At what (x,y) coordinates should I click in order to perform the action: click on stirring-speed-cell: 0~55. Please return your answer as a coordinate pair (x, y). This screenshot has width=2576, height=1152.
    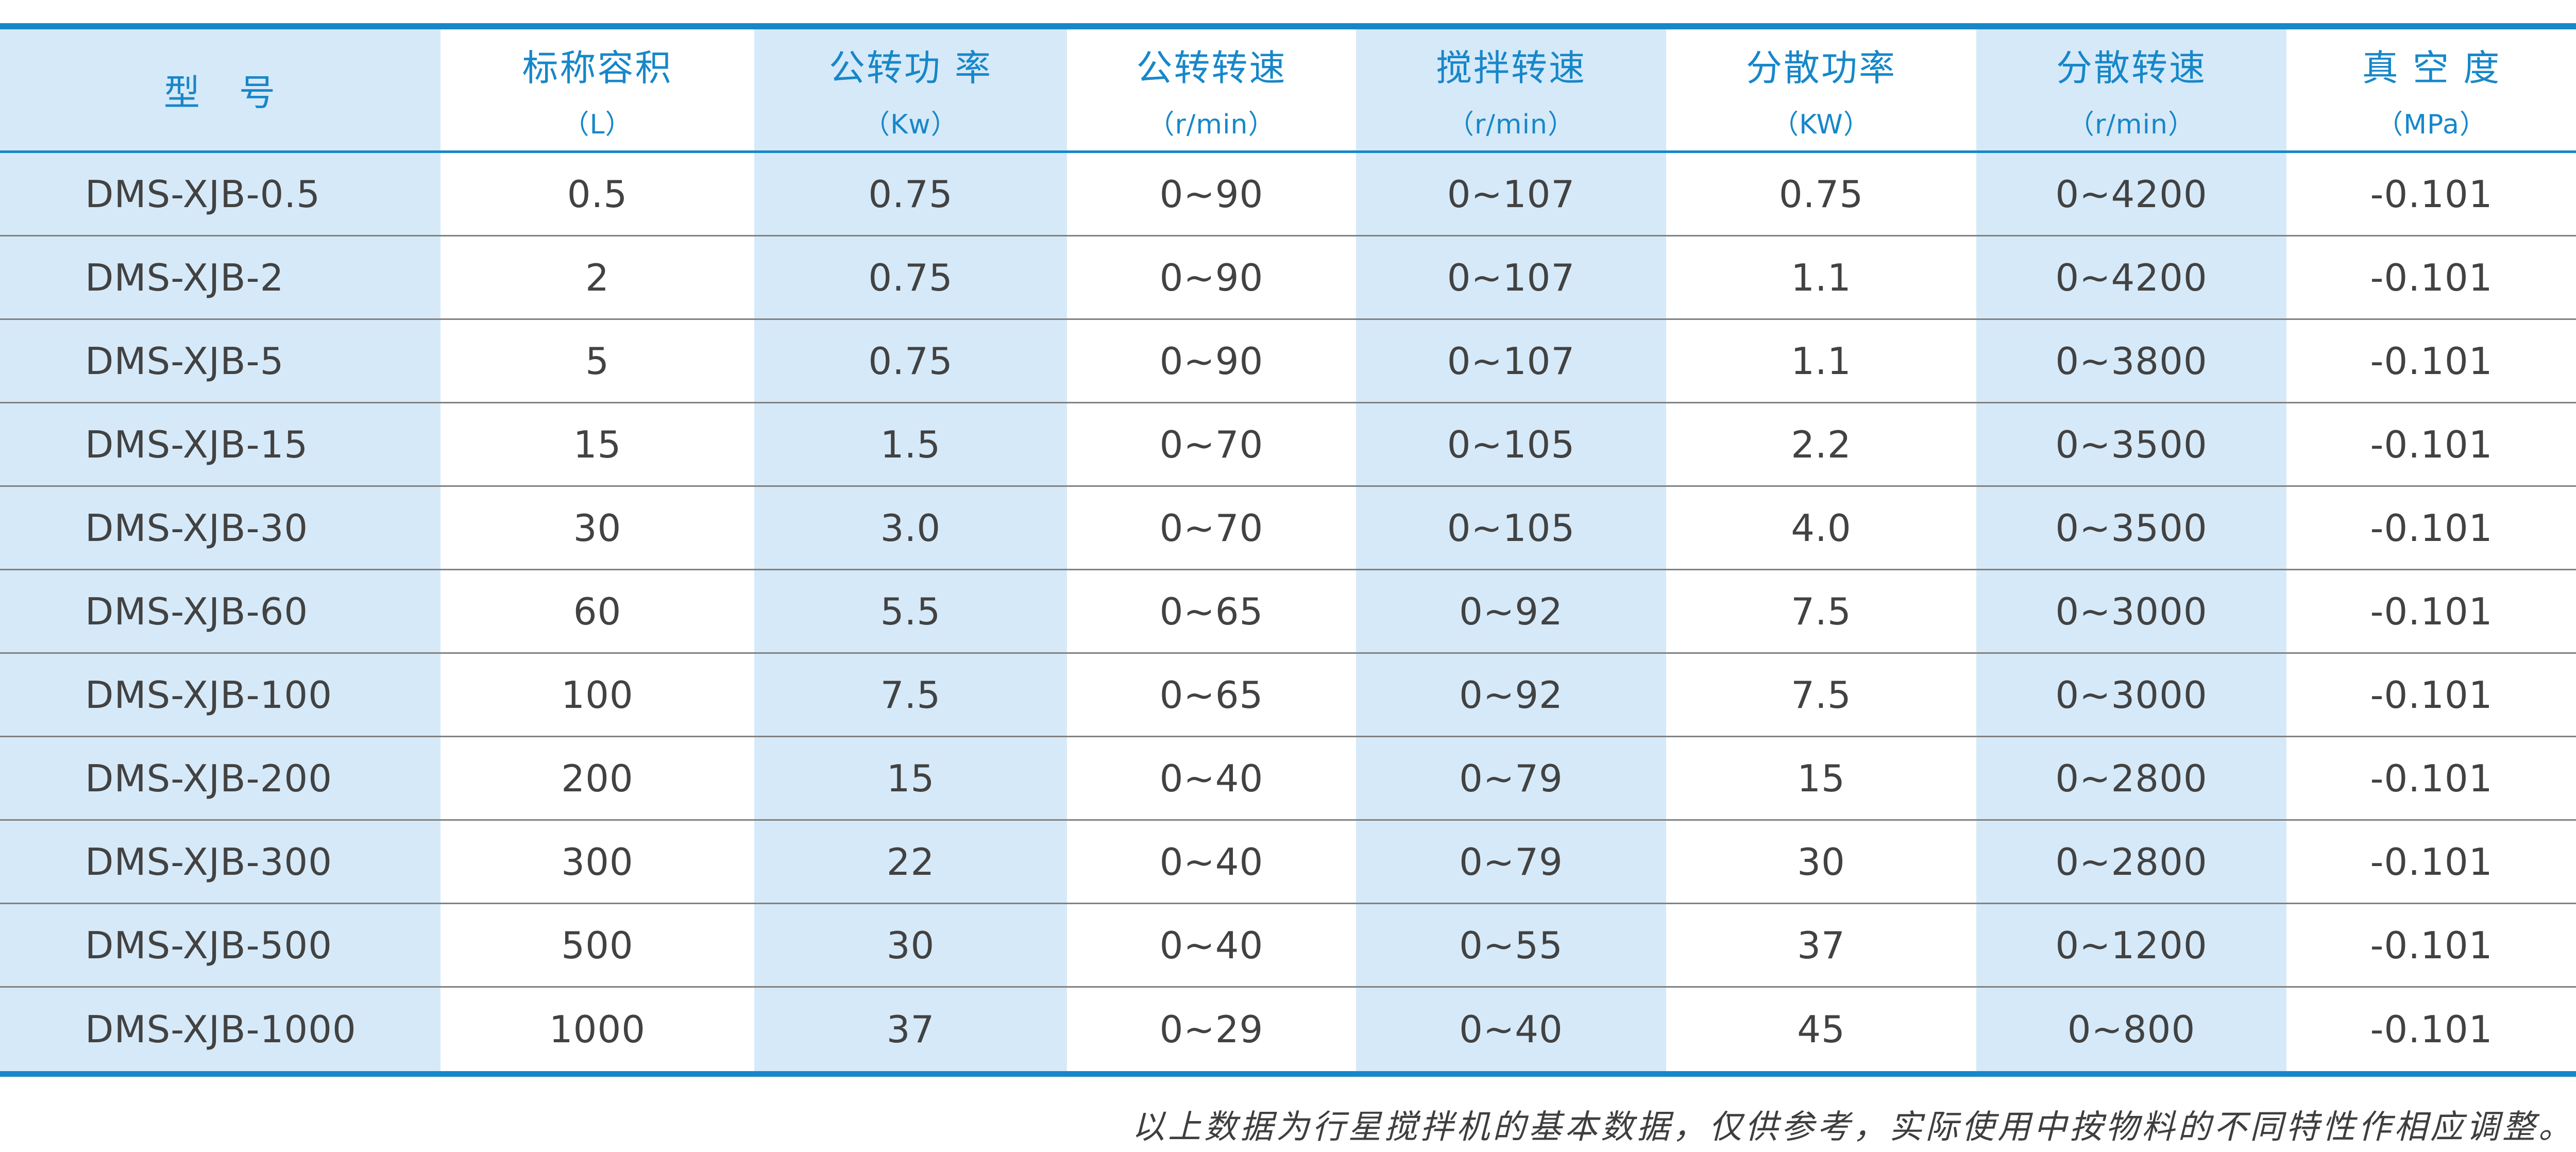
    Looking at the image, I should click on (1511, 945).